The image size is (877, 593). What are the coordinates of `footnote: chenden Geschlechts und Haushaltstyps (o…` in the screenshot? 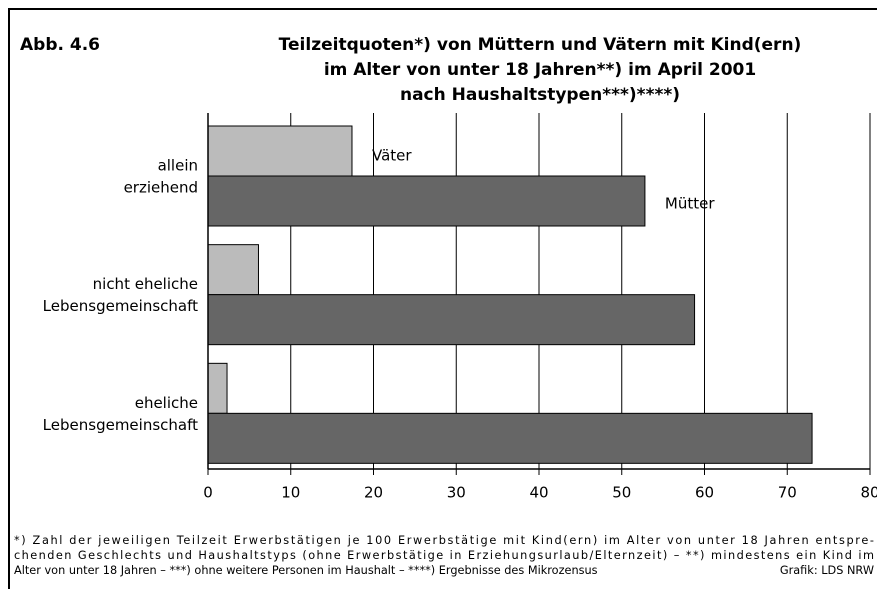 It's located at (444, 555).